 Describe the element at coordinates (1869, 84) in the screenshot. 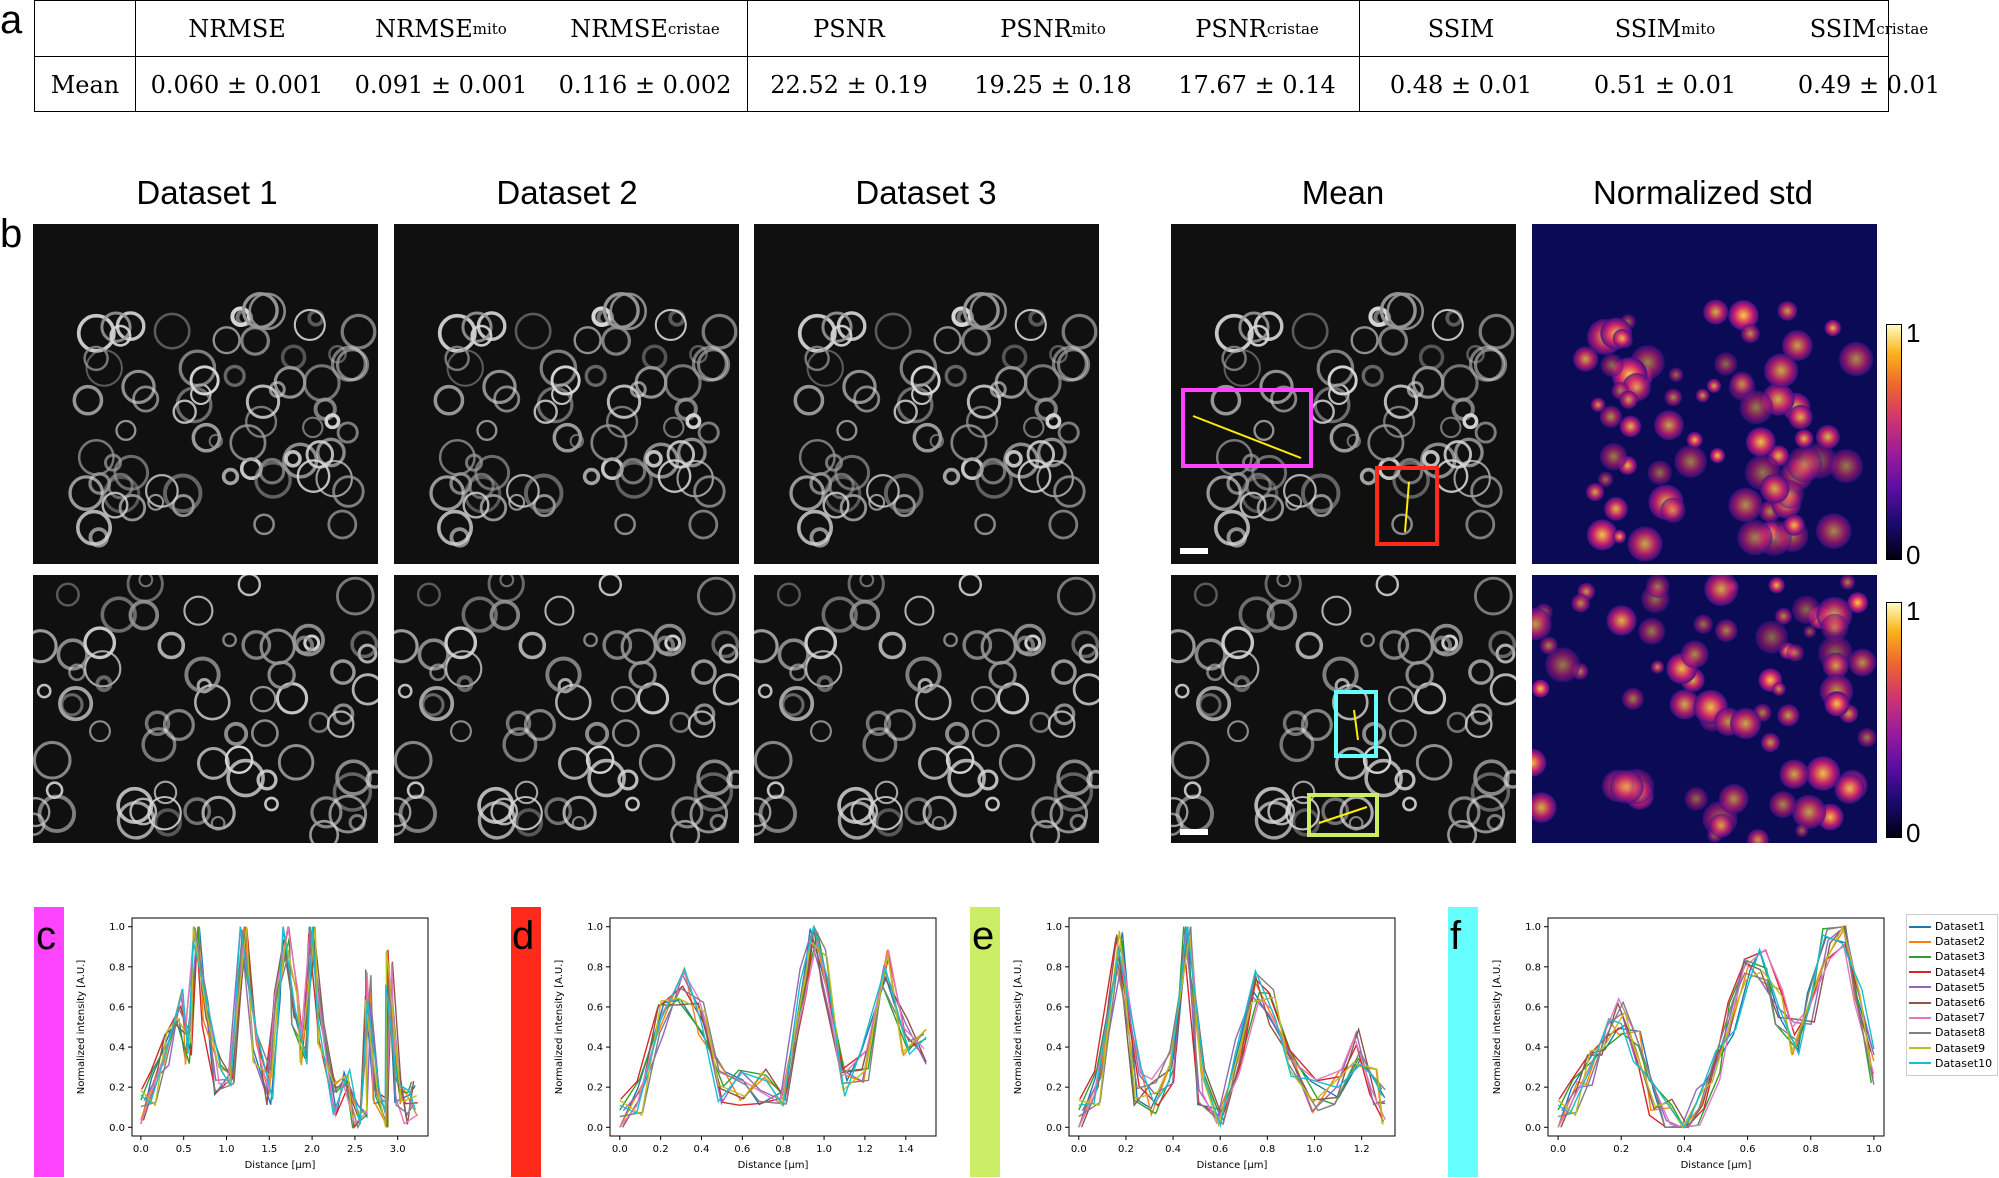

I see `table-value-cell: 0.49 ± 0.01` at that location.